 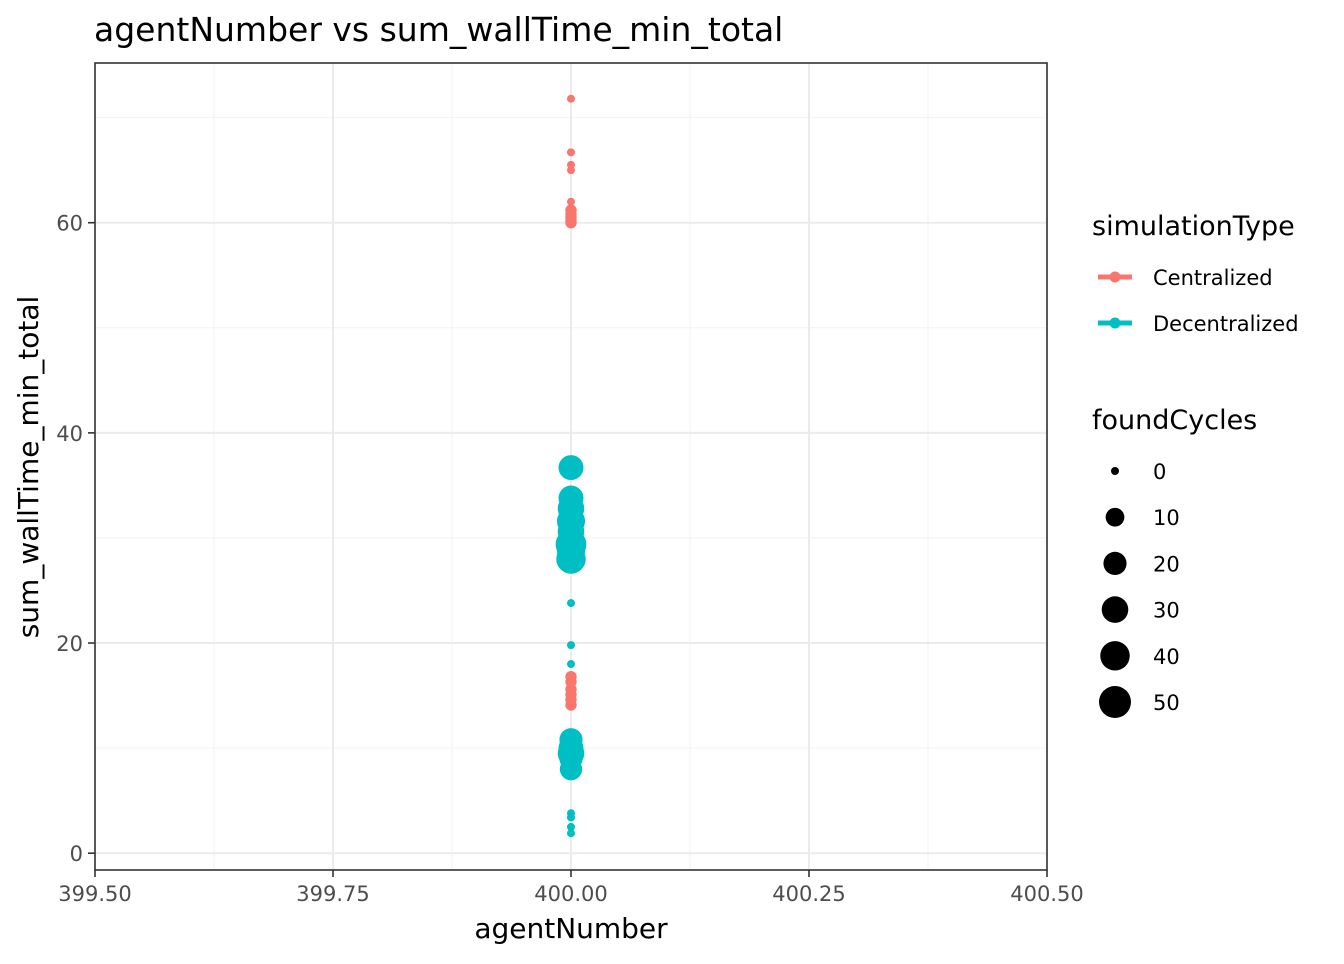 What do you see at coordinates (1159, 472) in the screenshot?
I see `size-legend-label: 0` at bounding box center [1159, 472].